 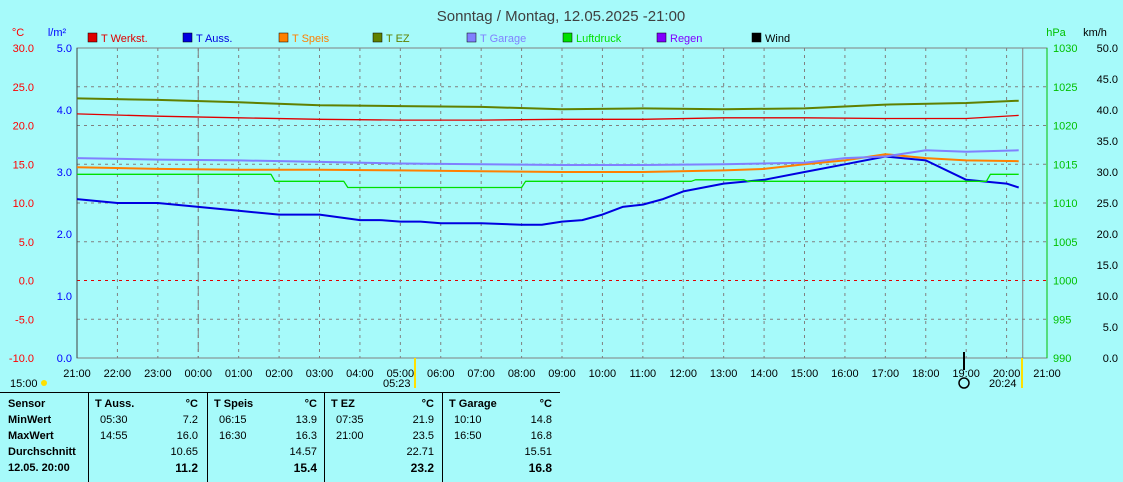 What do you see at coordinates (1110, 359) in the screenshot?
I see `wind-axis-tick: 0.0` at bounding box center [1110, 359].